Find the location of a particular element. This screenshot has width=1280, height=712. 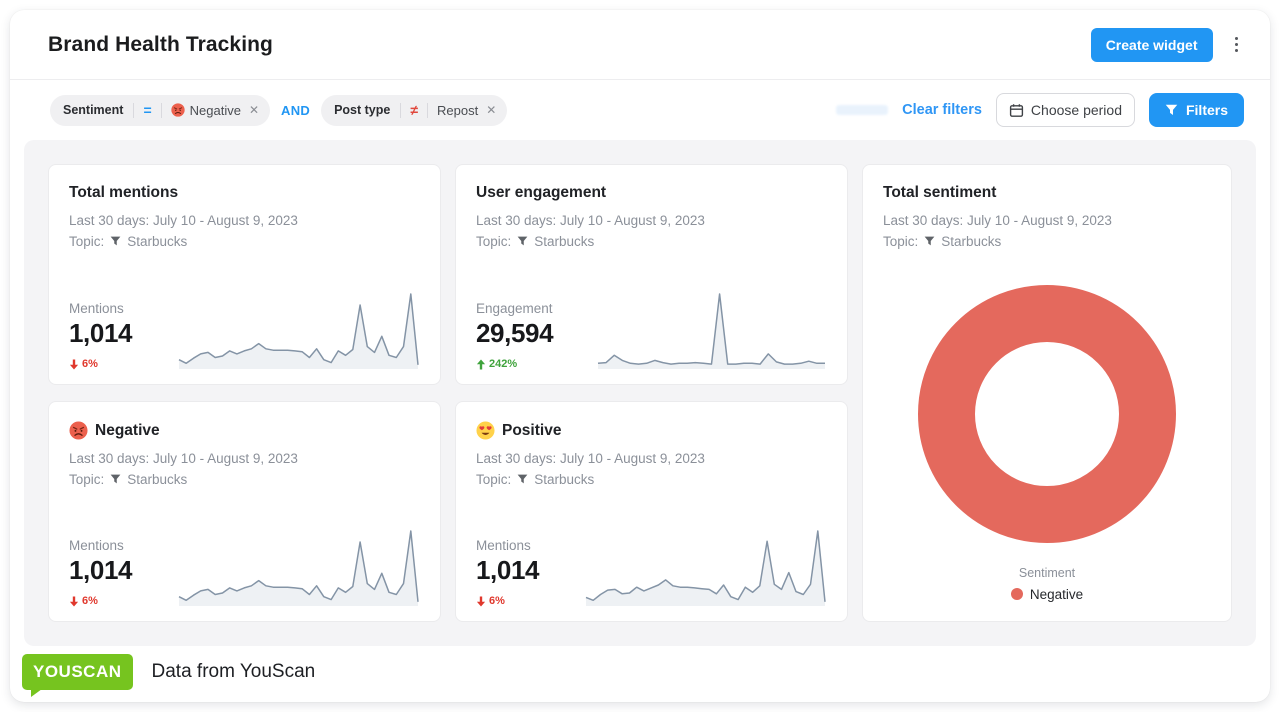

filters-label: Filters is located at coordinates (1206, 110).